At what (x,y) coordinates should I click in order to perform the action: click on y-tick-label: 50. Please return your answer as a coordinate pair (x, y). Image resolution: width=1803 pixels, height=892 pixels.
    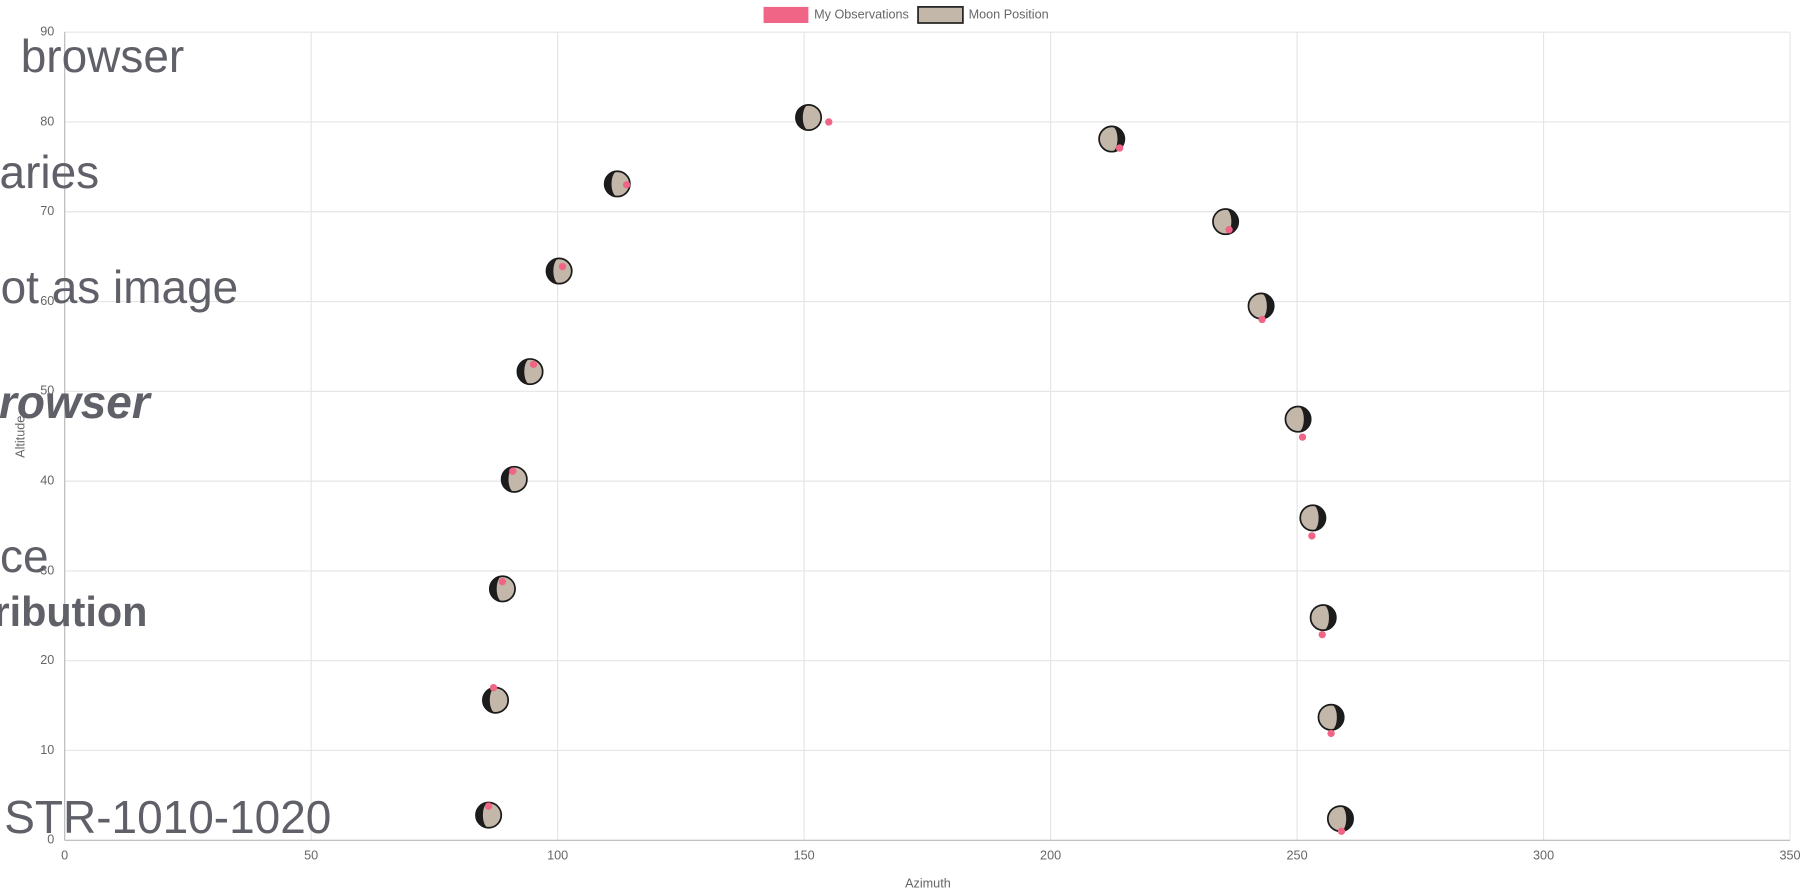
    Looking at the image, I should click on (47, 391).